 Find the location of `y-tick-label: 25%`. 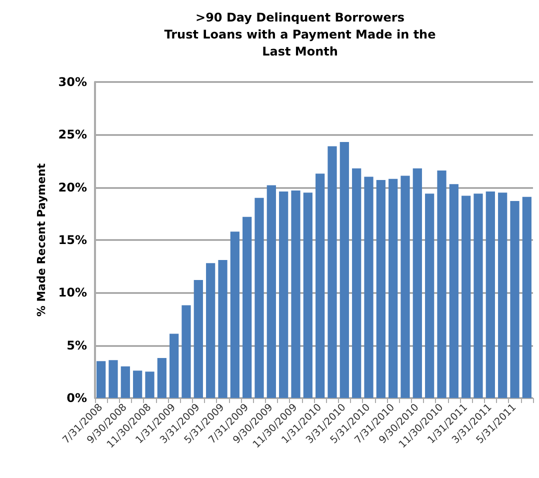

y-tick-label: 25% is located at coordinates (72, 135).